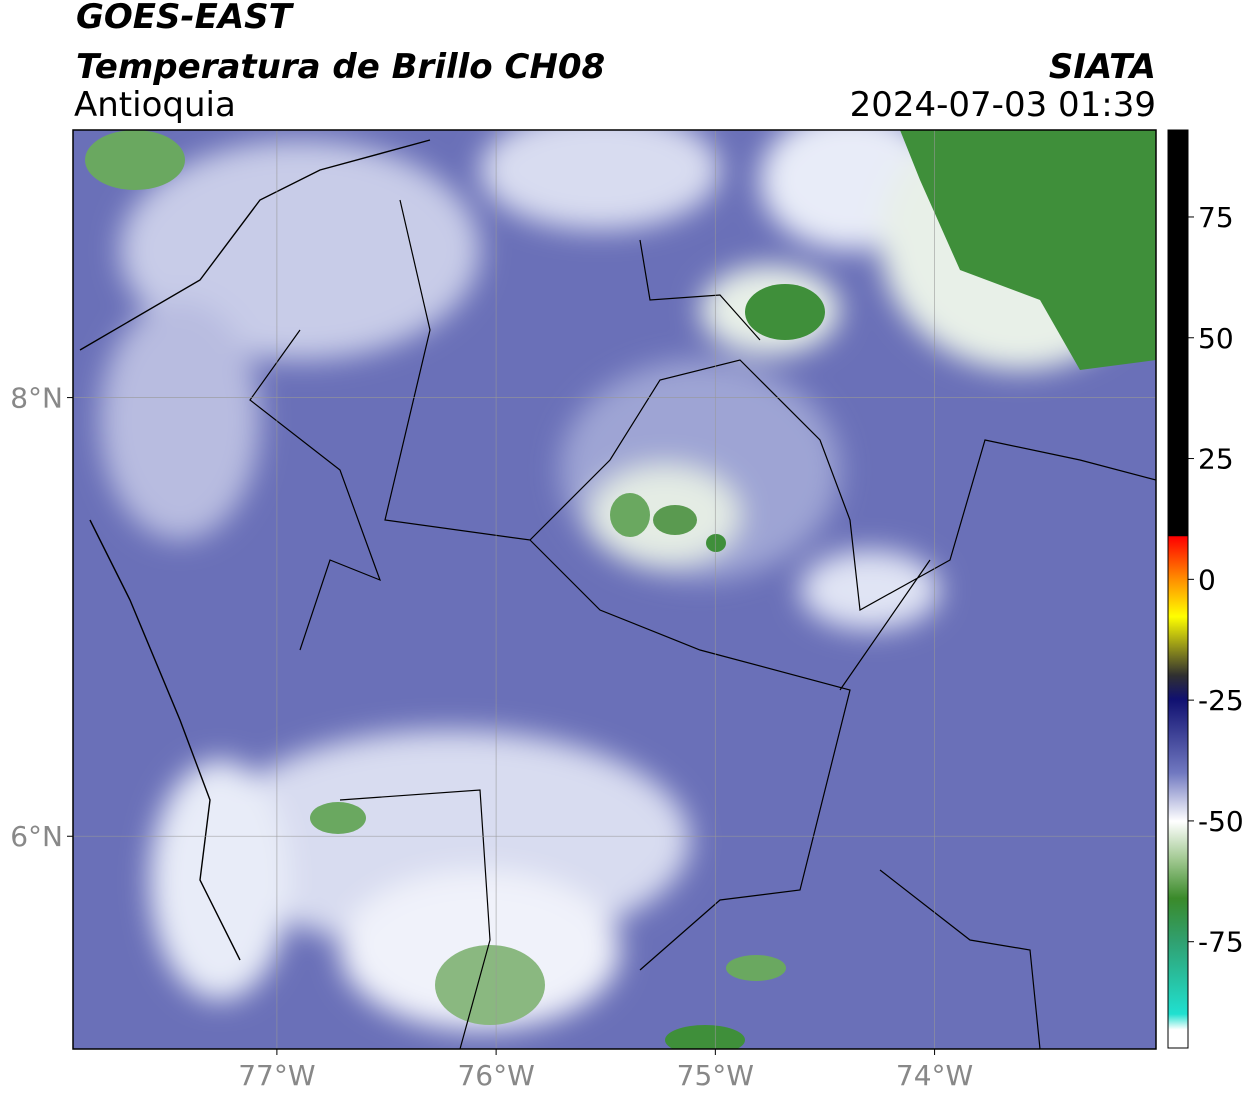 The image size is (1252, 1099). Describe the element at coordinates (36, 398) in the screenshot. I see `y-tick-label: 8°N` at that location.